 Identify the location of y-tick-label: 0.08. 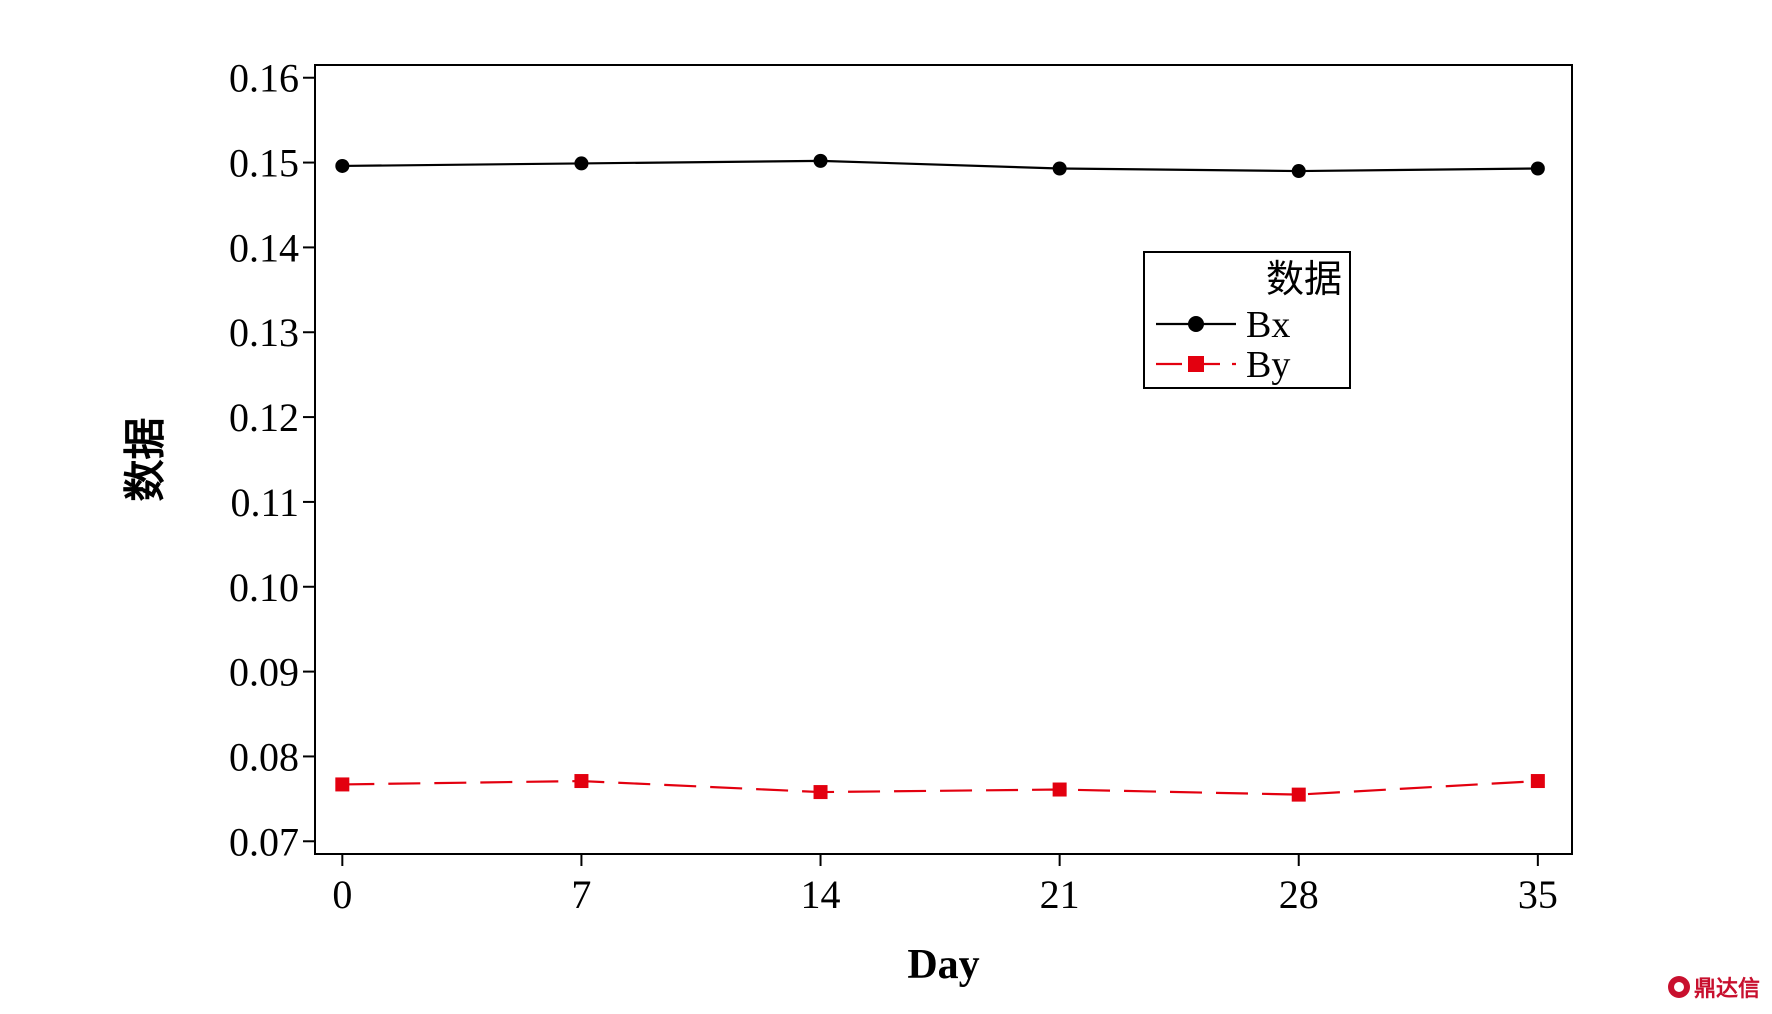
(264, 756).